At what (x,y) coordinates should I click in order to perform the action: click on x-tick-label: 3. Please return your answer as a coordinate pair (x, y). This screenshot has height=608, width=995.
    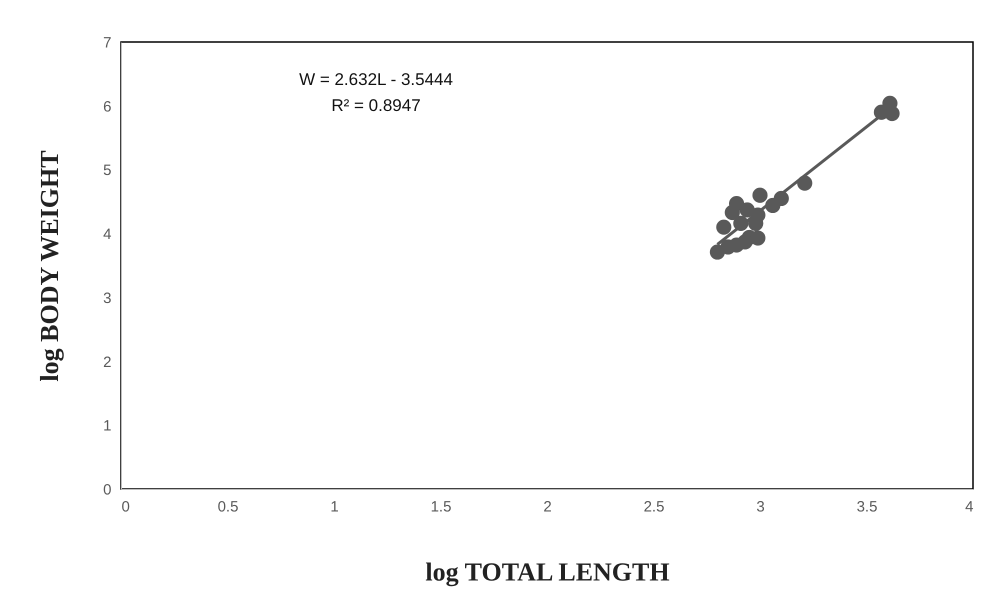
    Looking at the image, I should click on (760, 507).